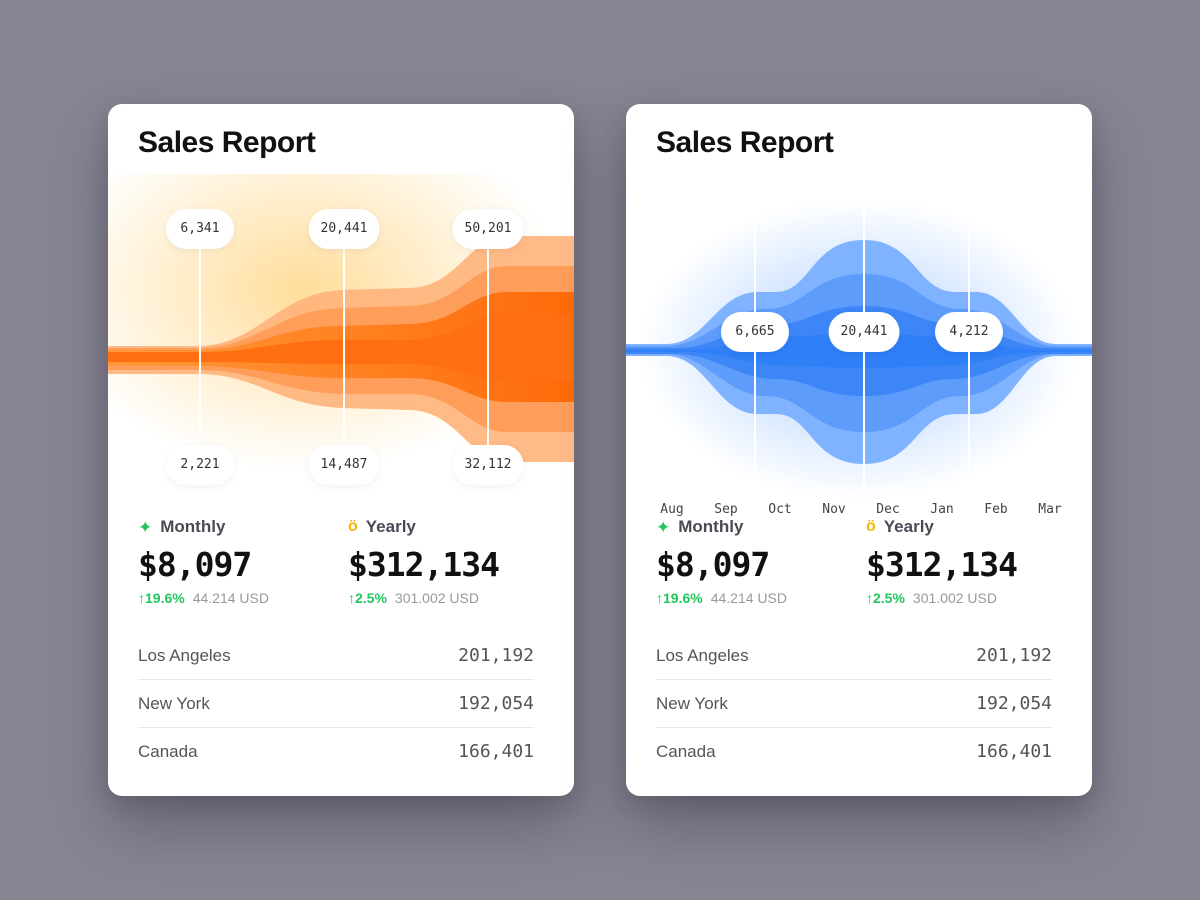  I want to click on month-label: Nov, so click(834, 509).